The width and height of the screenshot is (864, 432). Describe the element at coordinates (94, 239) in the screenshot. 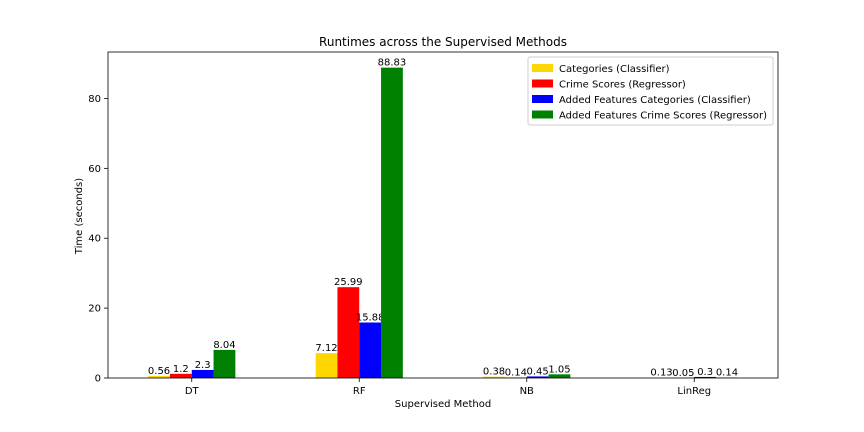

I see `y-tick-label-40: 40` at that location.